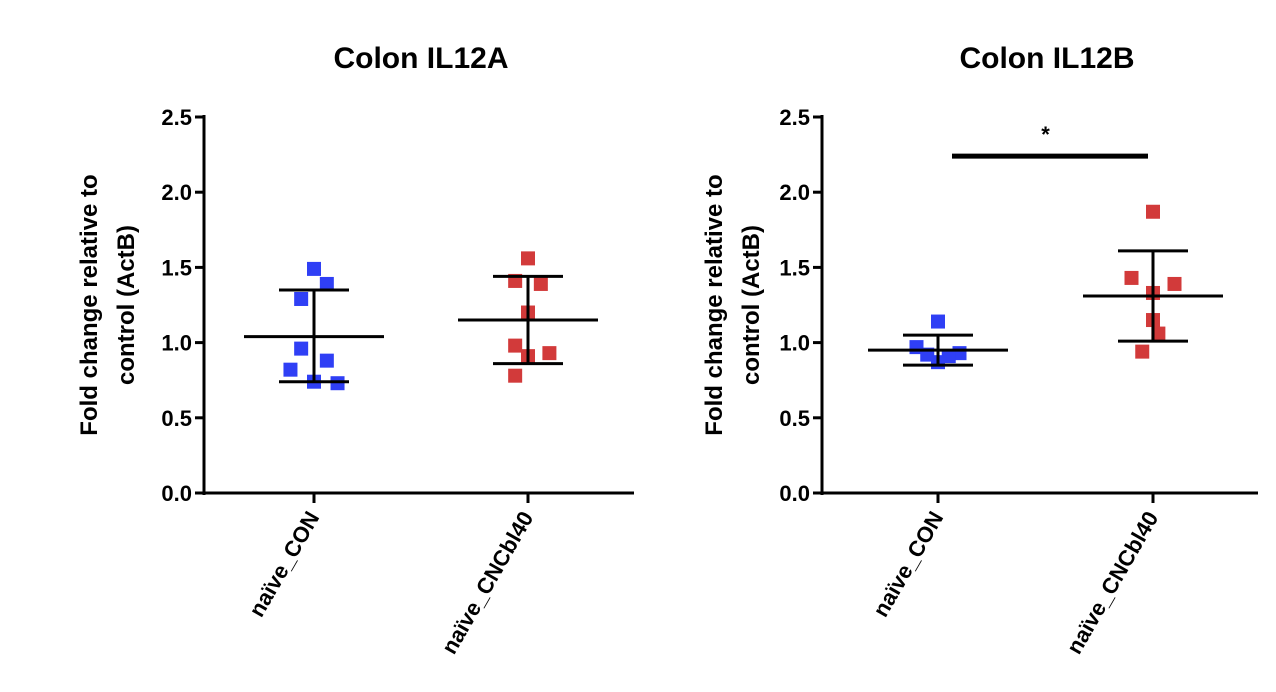 The height and width of the screenshot is (692, 1276). I want to click on significance-label: *, so click(1045, 134).